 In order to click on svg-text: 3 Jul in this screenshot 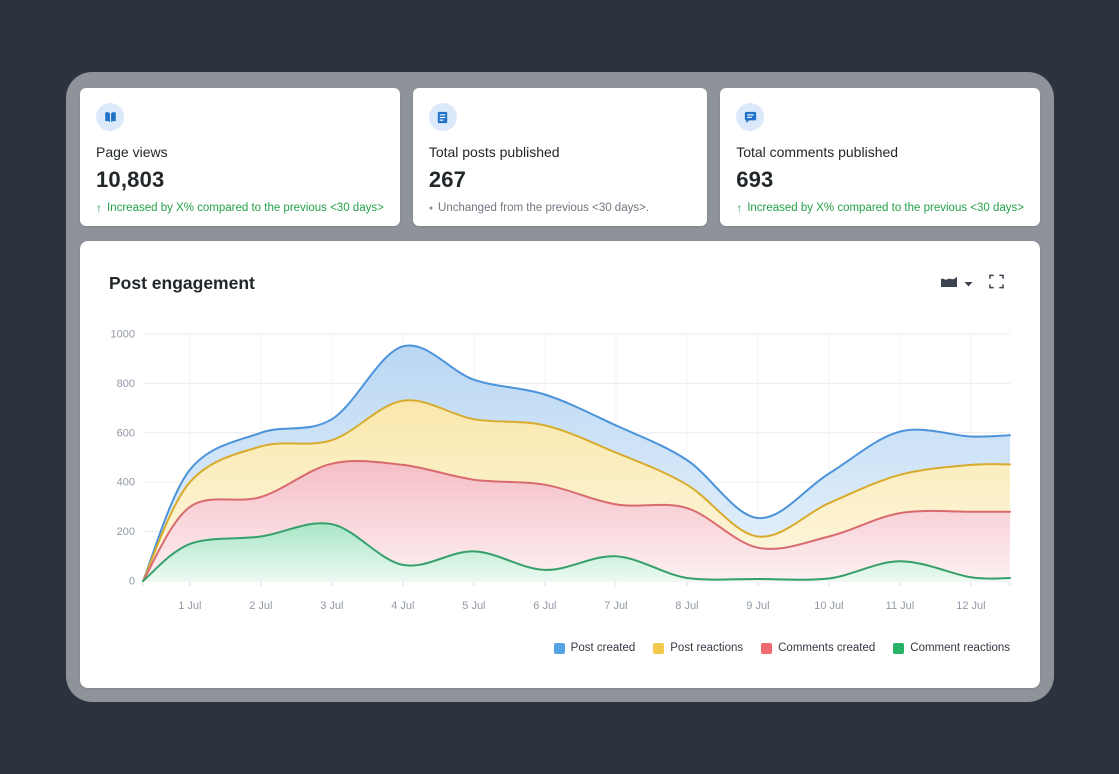, I will do `click(331, 606)`.